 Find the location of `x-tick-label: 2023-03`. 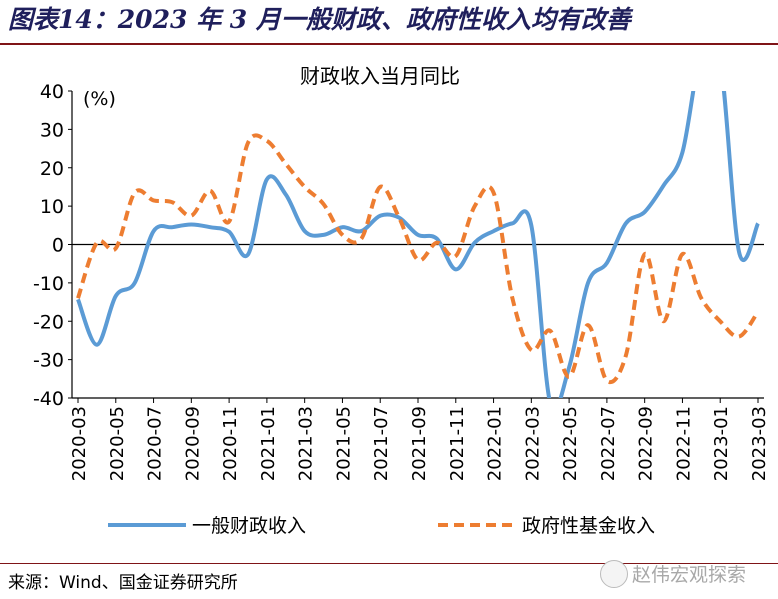

x-tick-label: 2023-03 is located at coordinates (759, 443).